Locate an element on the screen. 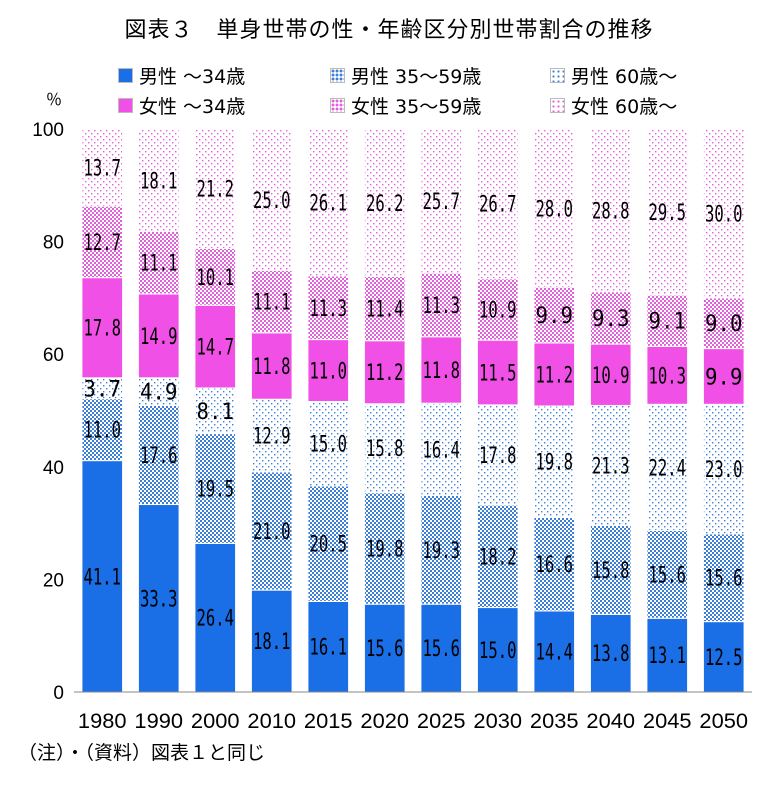 This screenshot has height=793, width=778. bar-segment-2-2015 is located at coordinates (328, 443).